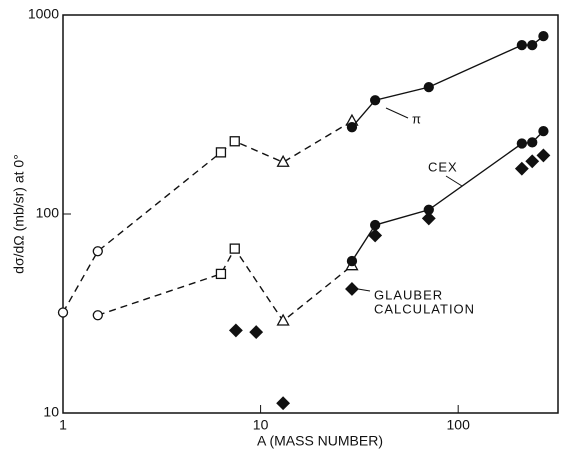 This screenshot has height=454, width=562. What do you see at coordinates (424, 308) in the screenshot?
I see `glauber-label-2: CALCULATION` at bounding box center [424, 308].